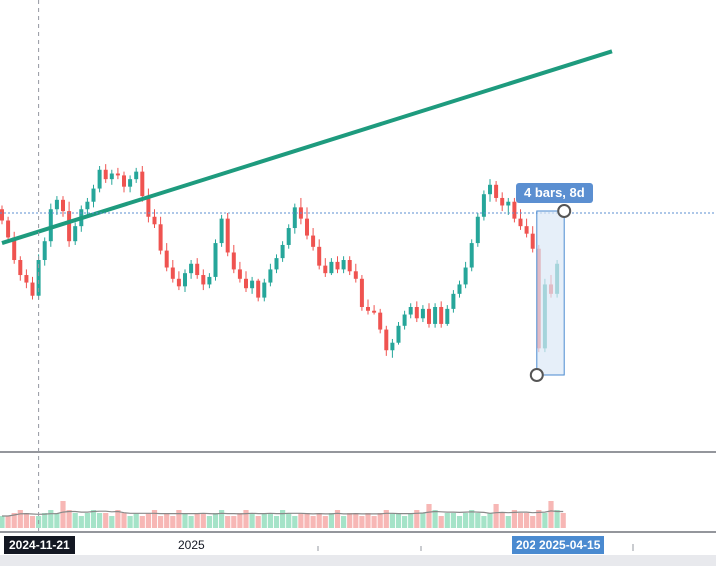 Image resolution: width=716 pixels, height=566 pixels. Describe the element at coordinates (550, 293) in the screenshot. I see `date-range-measure-box` at that location.